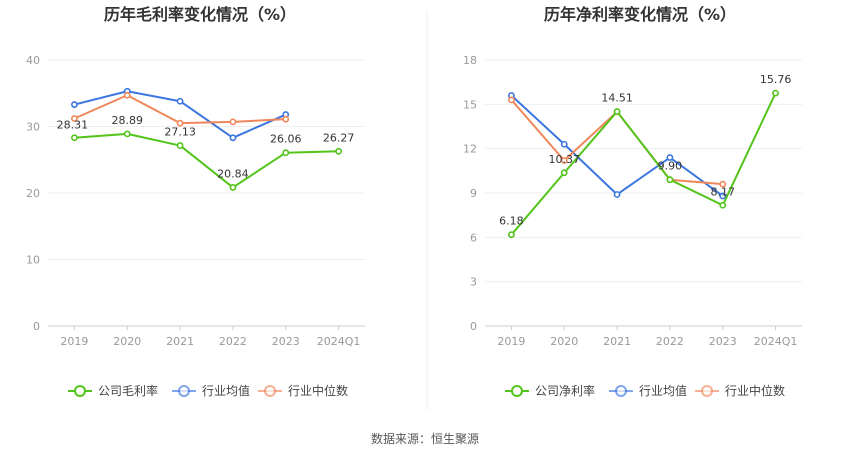 The image size is (850, 459). Describe the element at coordinates (33, 260) in the screenshot. I see `y-tick-label: 10` at that location.